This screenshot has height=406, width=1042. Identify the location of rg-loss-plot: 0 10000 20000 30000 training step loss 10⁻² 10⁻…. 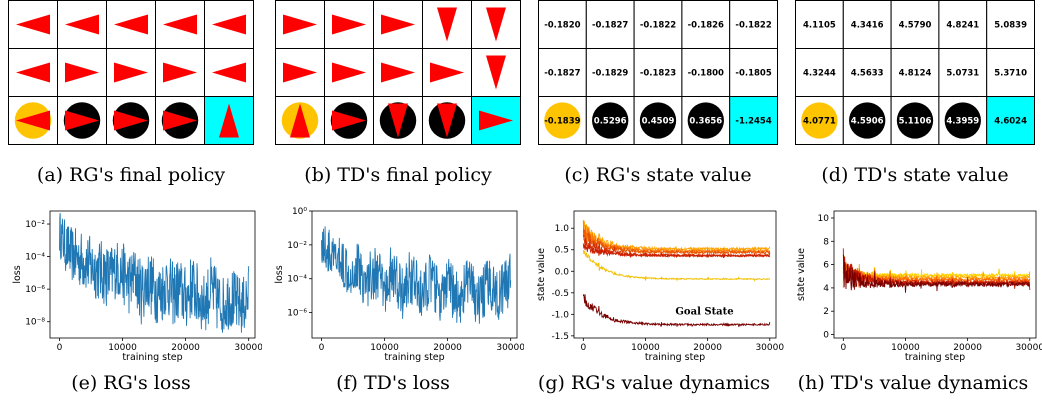
(137, 286).